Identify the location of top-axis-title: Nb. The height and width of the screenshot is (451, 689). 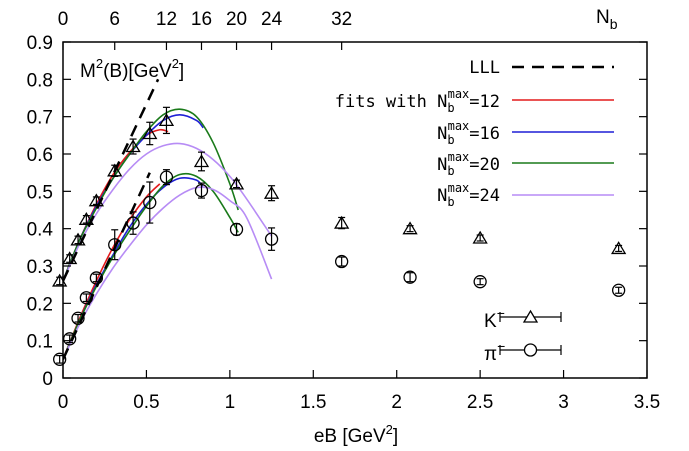
(607, 19).